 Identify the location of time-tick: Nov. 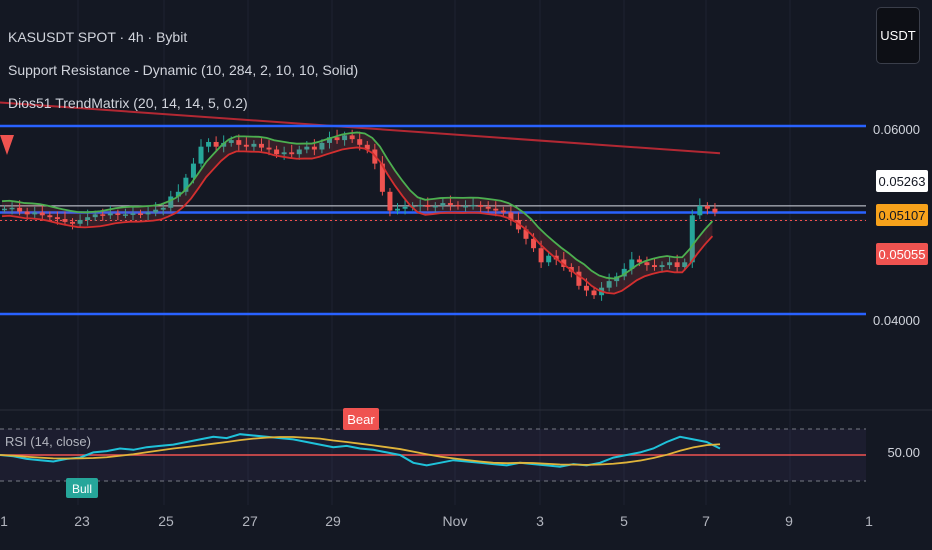
(455, 521).